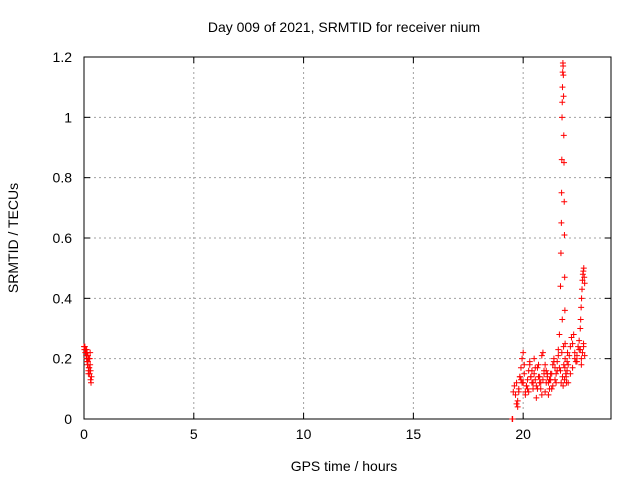 This screenshot has height=480, width=640. What do you see at coordinates (63, 298) in the screenshot?
I see `y-tick-label: 0.4` at bounding box center [63, 298].